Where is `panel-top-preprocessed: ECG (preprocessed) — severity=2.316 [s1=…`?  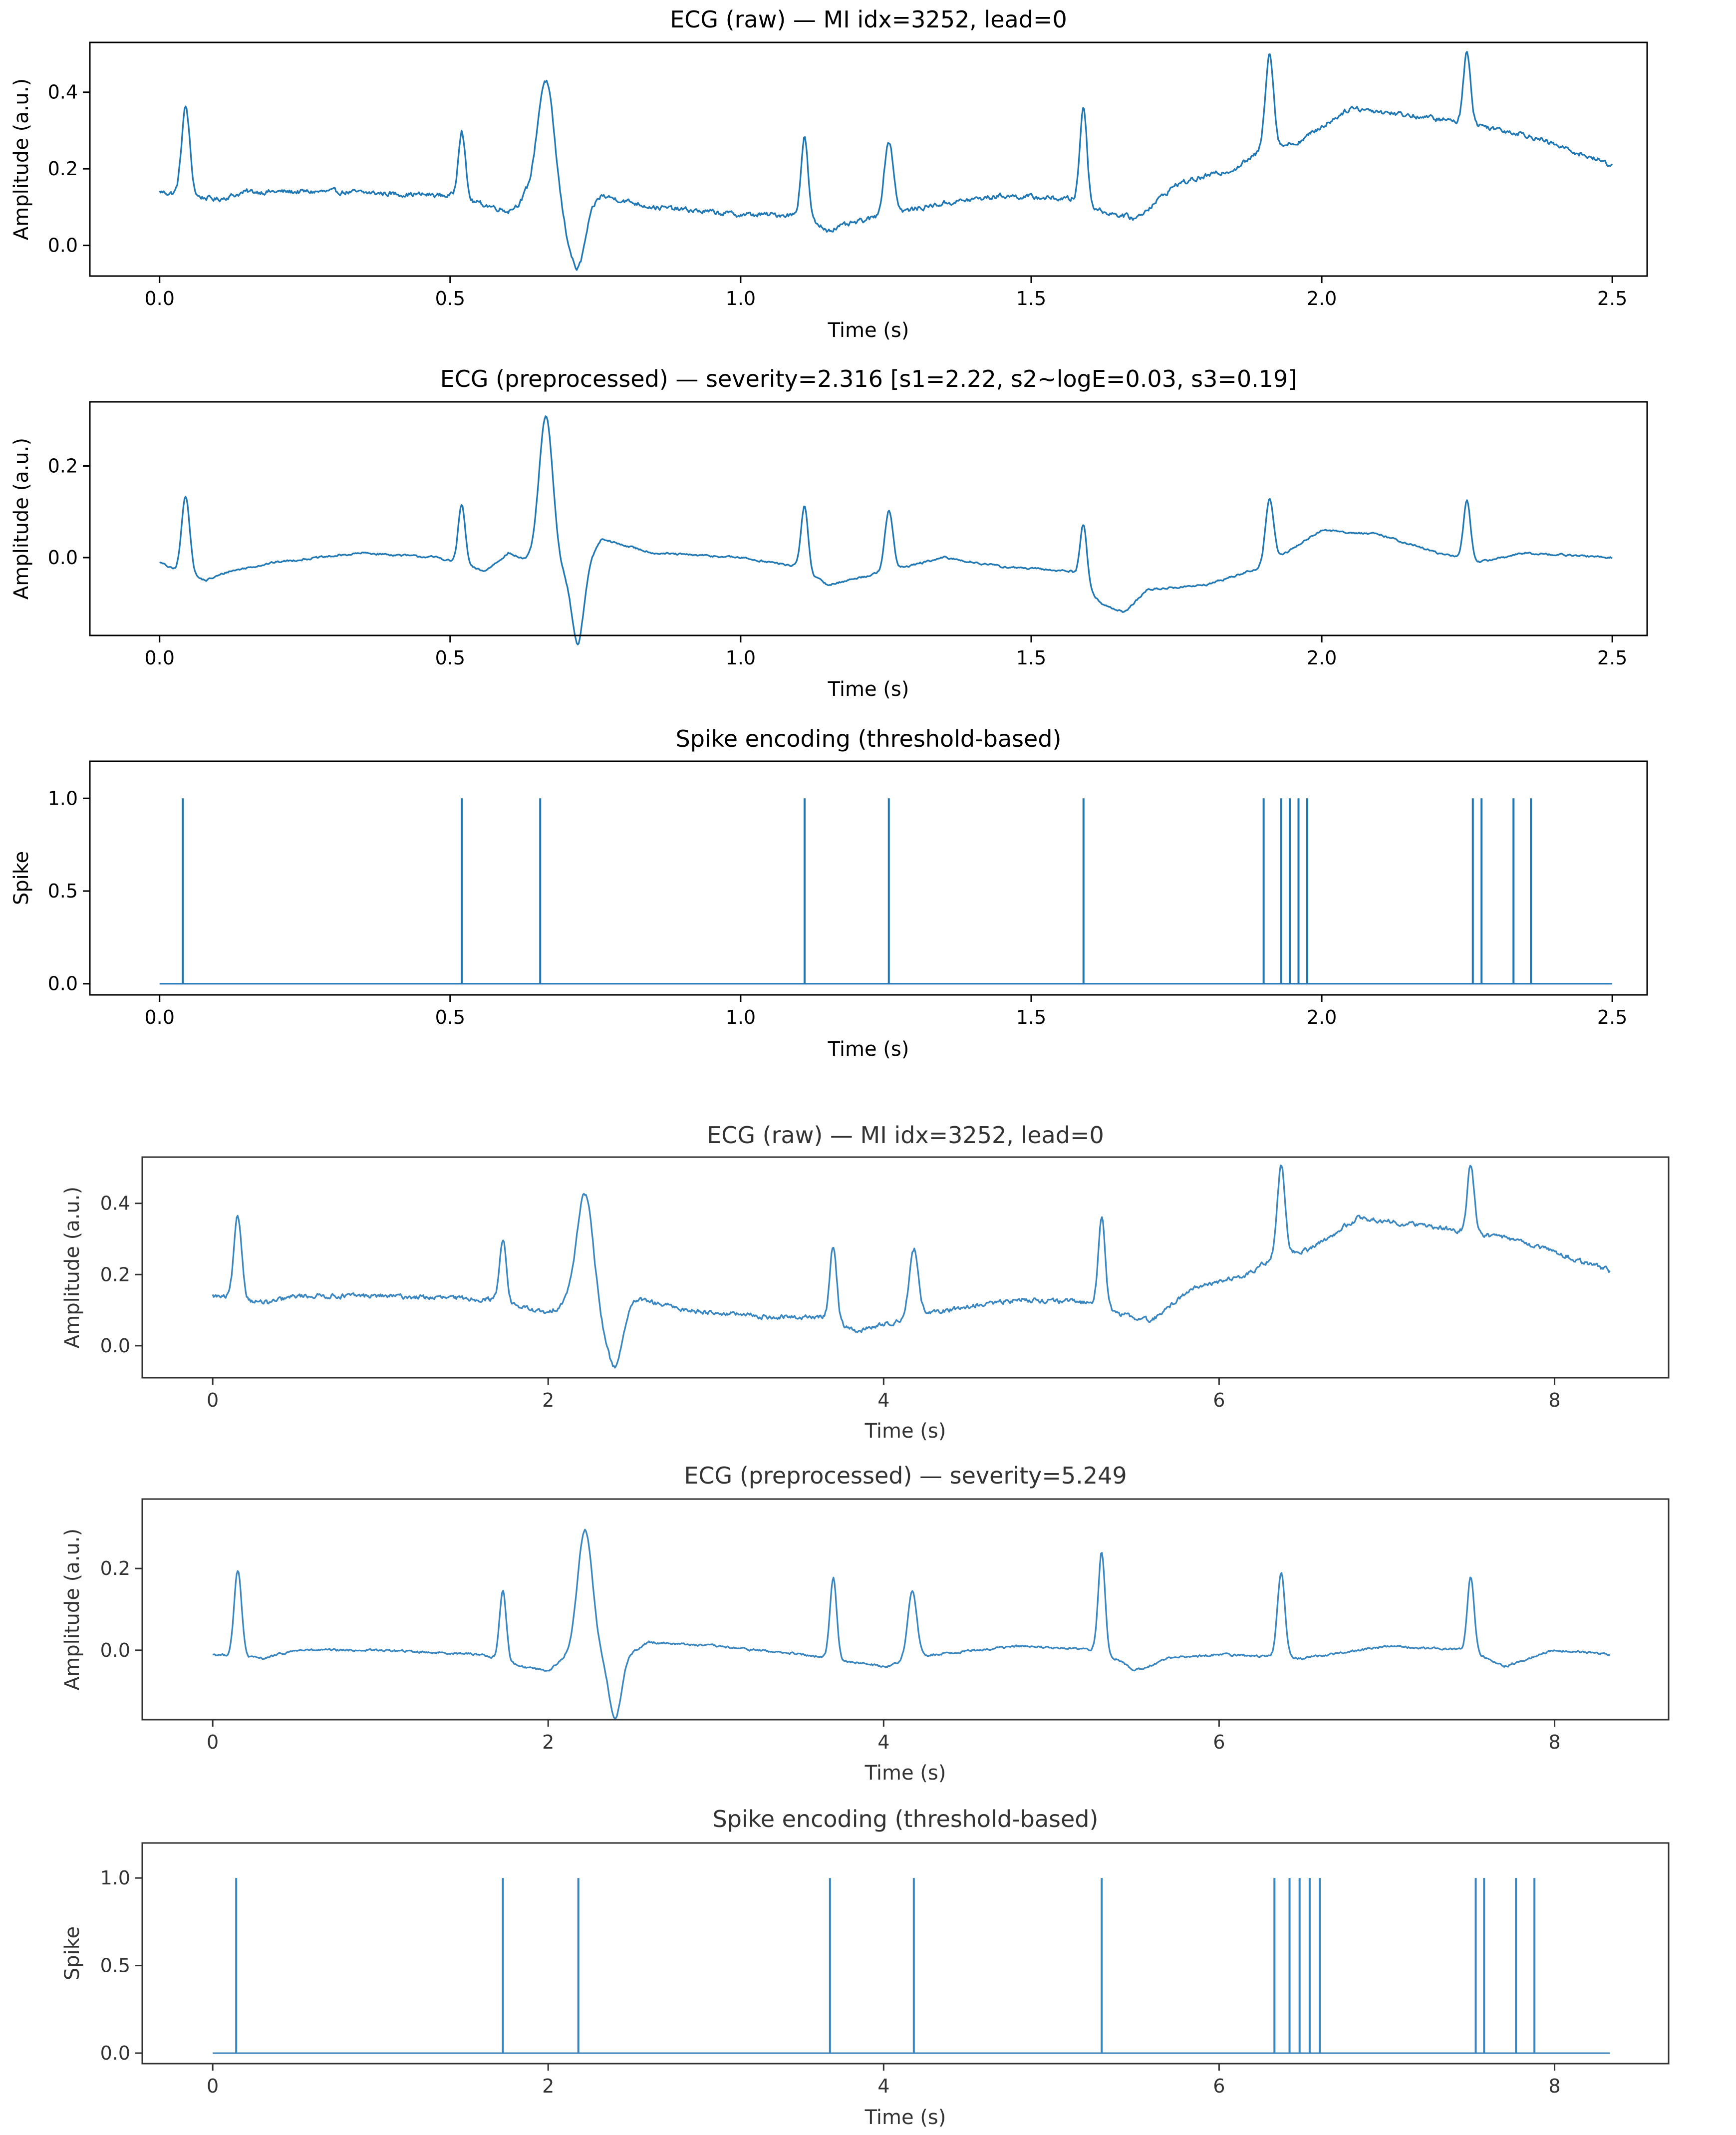
panel-top-preprocessed: ECG (preprocessed) — severity=2.316 [s1=… is located at coordinates (829, 533).